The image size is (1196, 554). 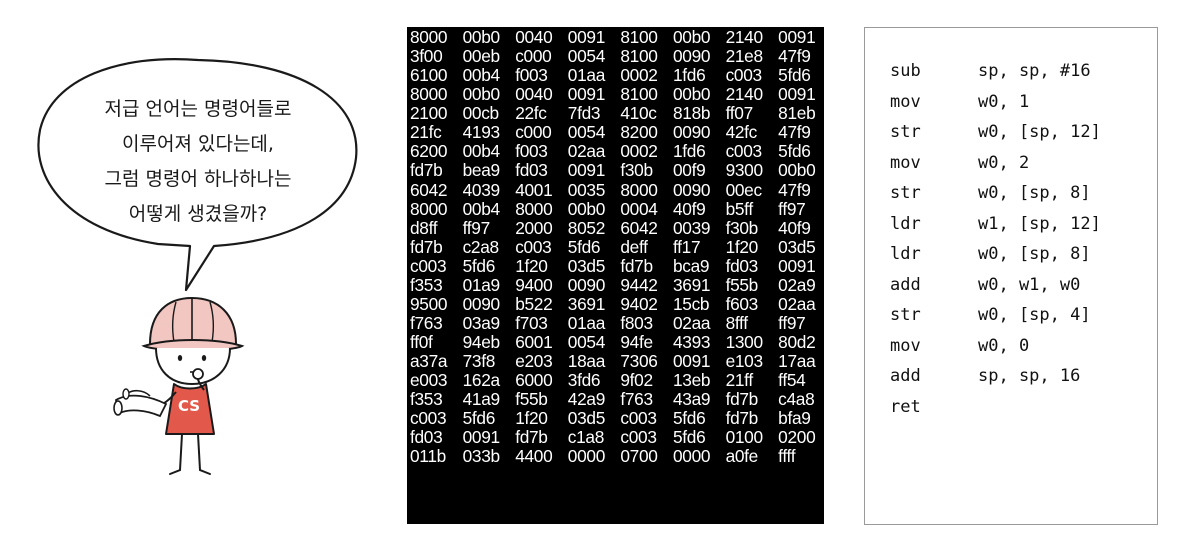 What do you see at coordinates (995, 376) in the screenshot?
I see `assembly-line: add sp, sp, 16` at bounding box center [995, 376].